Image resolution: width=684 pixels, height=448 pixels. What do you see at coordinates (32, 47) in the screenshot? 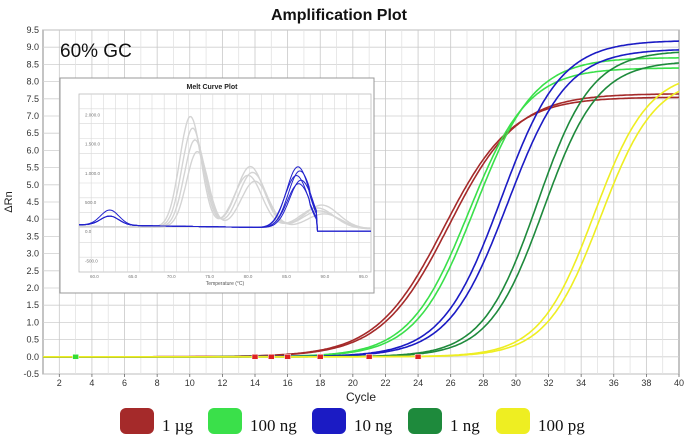
I see `y-tick-label: 9.0` at bounding box center [32, 47].